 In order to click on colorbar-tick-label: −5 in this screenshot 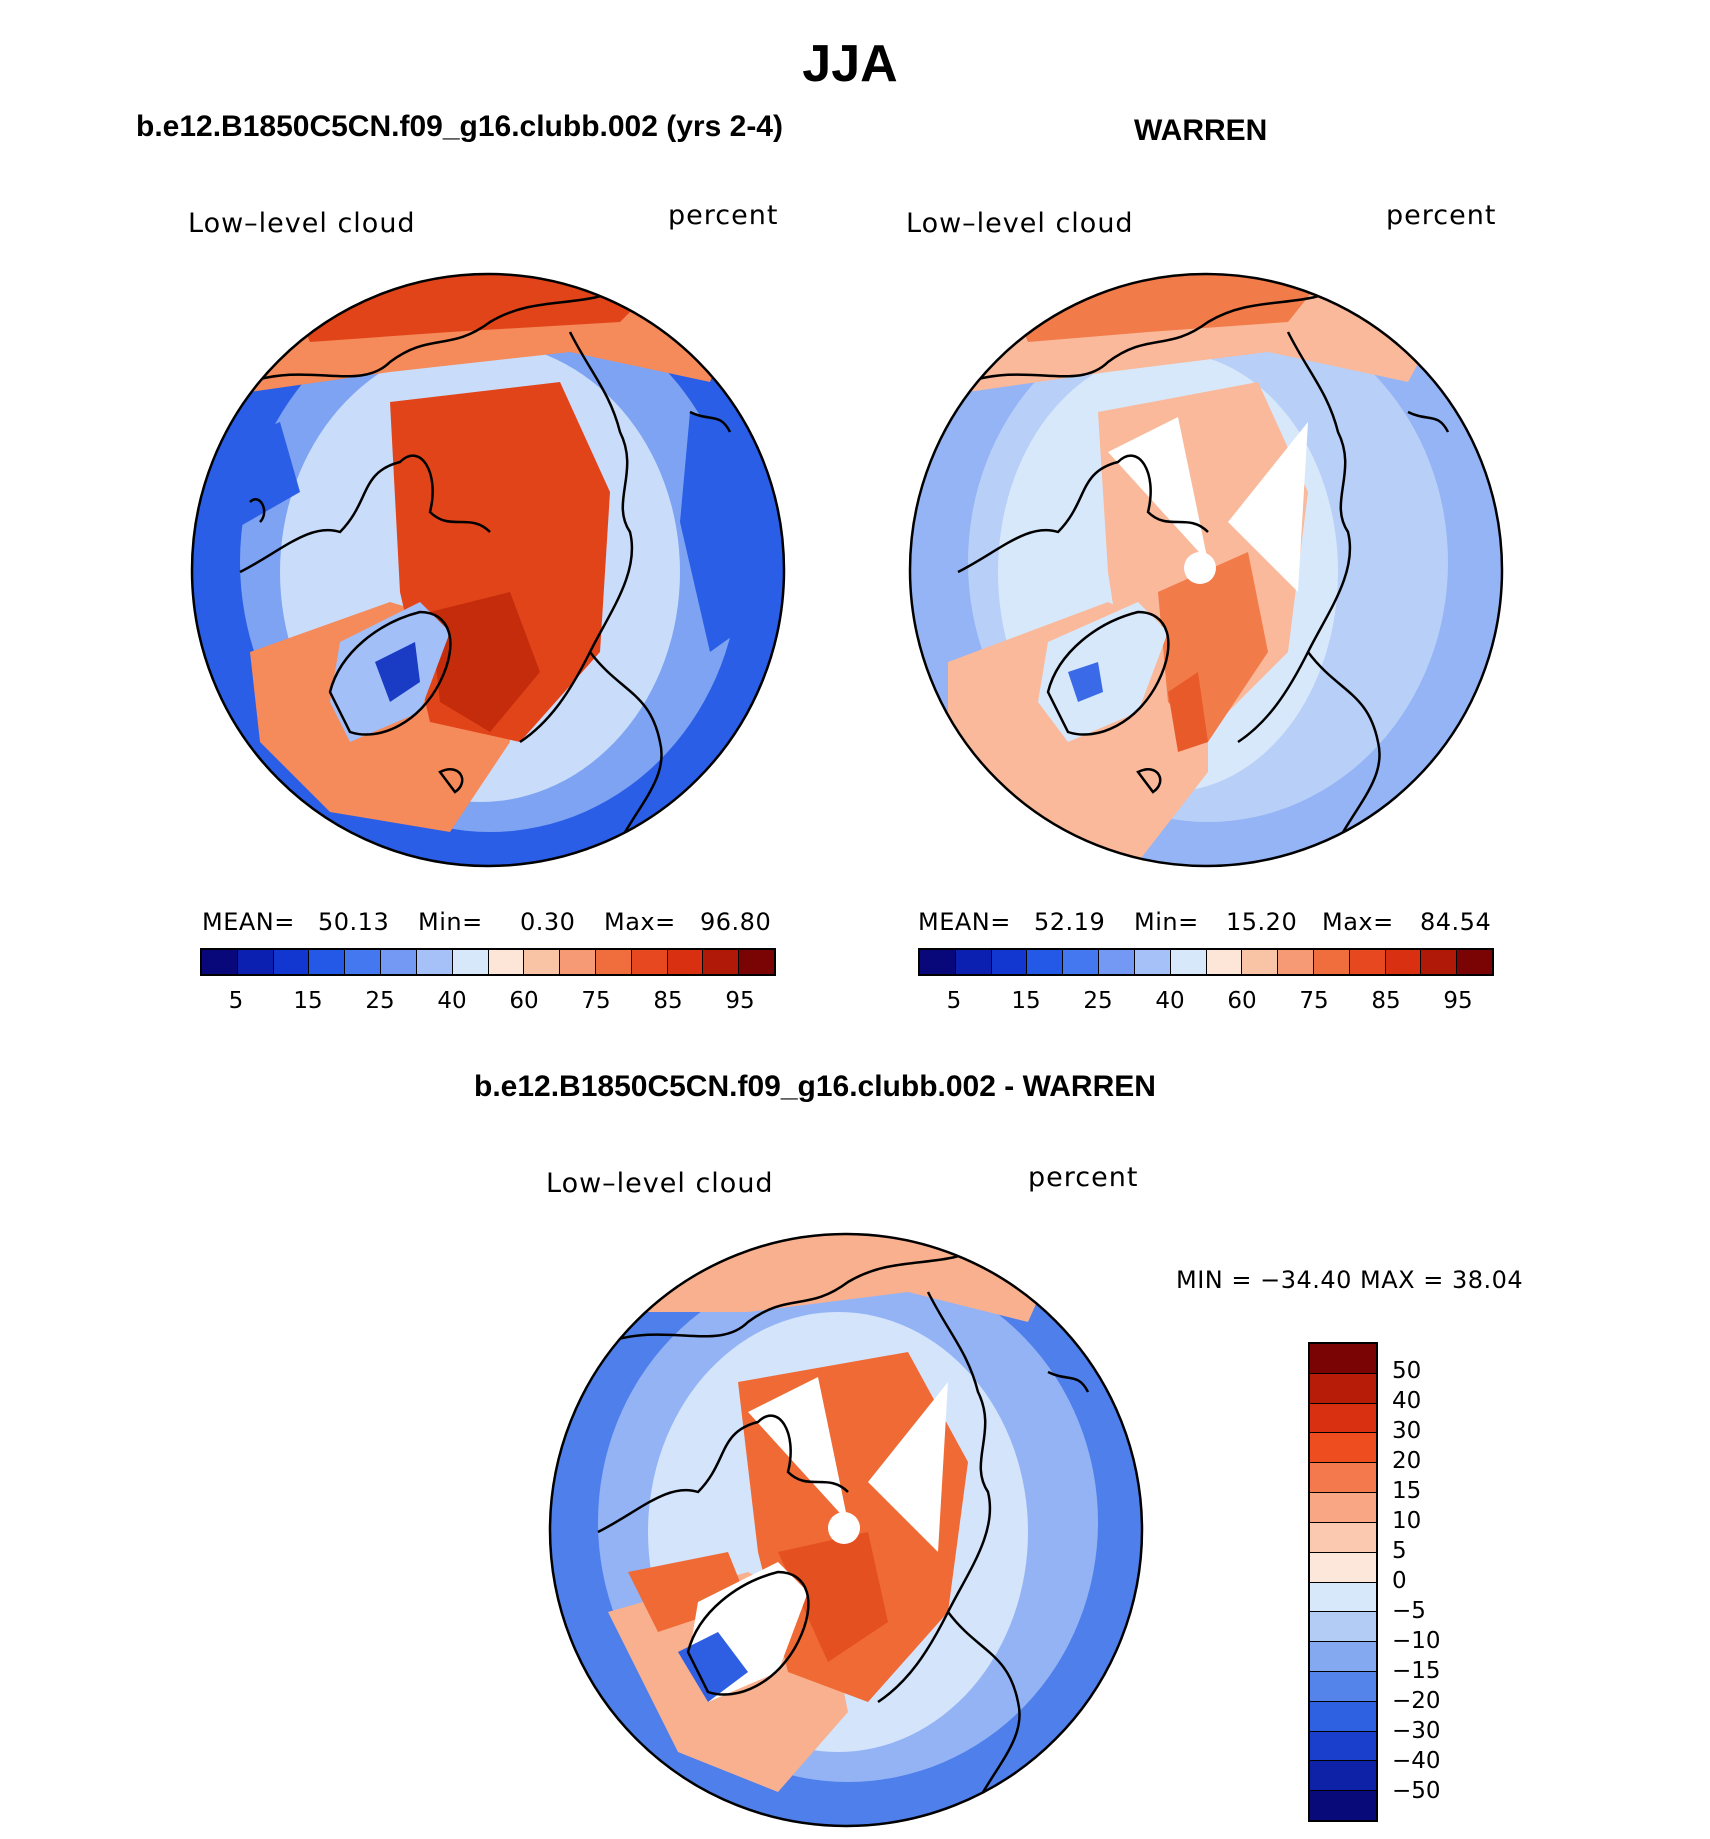, I will do `click(1409, 1611)`.